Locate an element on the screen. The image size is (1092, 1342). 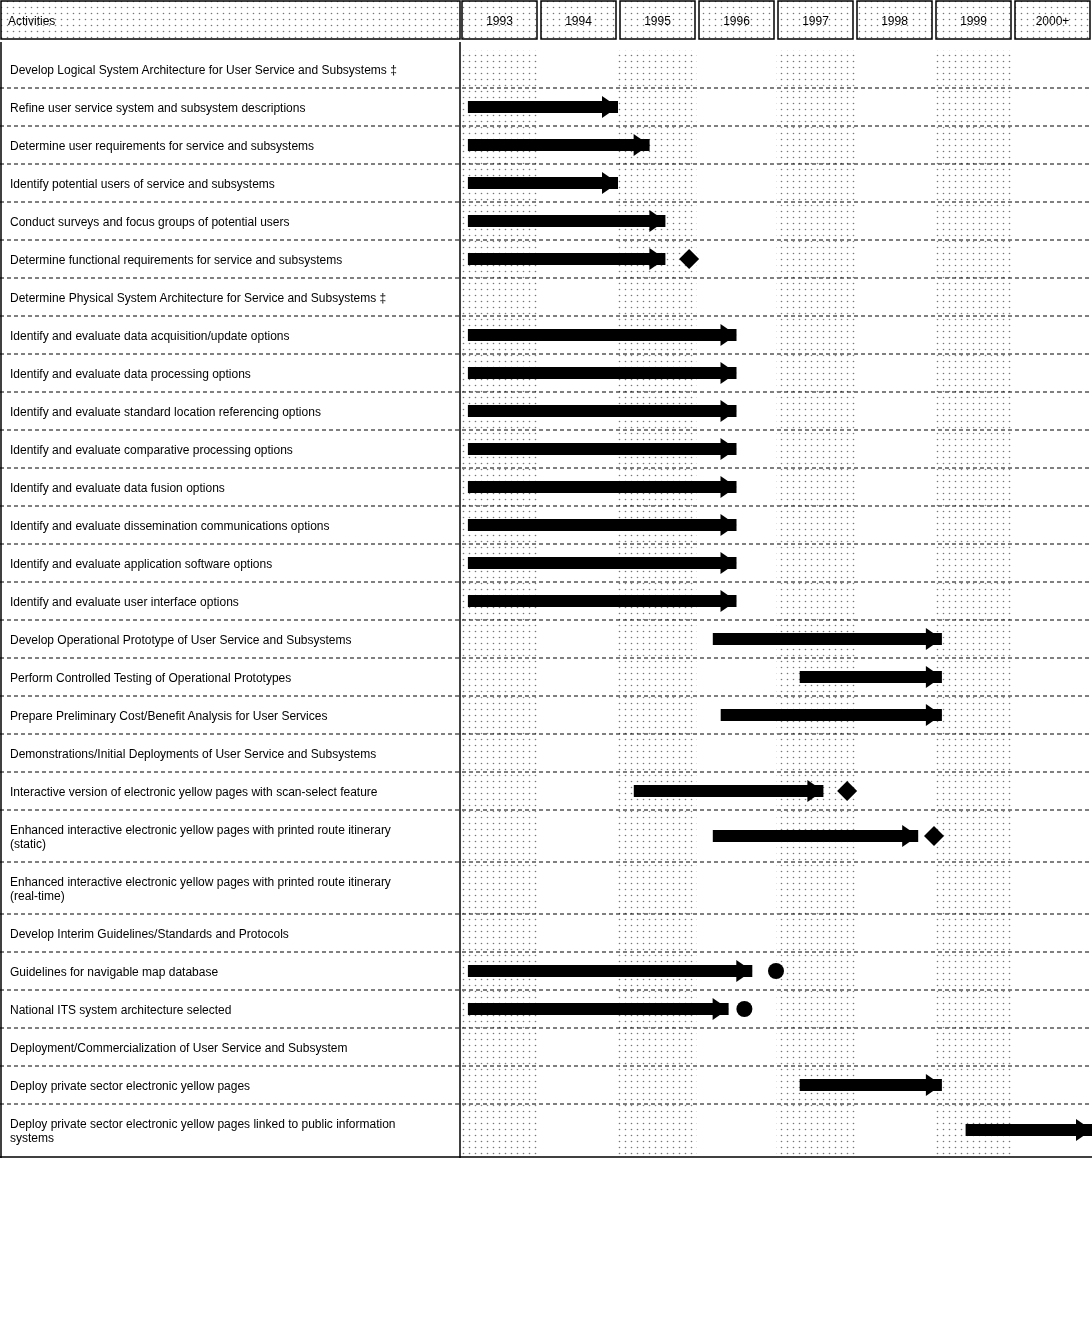
y-tick-label: Develop Logical System Architecture for User Service and Subsystems ‡ is located at coordinates (203, 70).